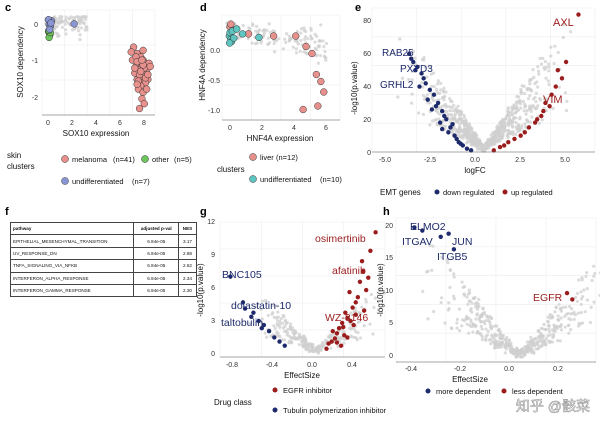 The height and width of the screenshot is (424, 600). I want to click on y-tick: -0.5, so click(214, 81).